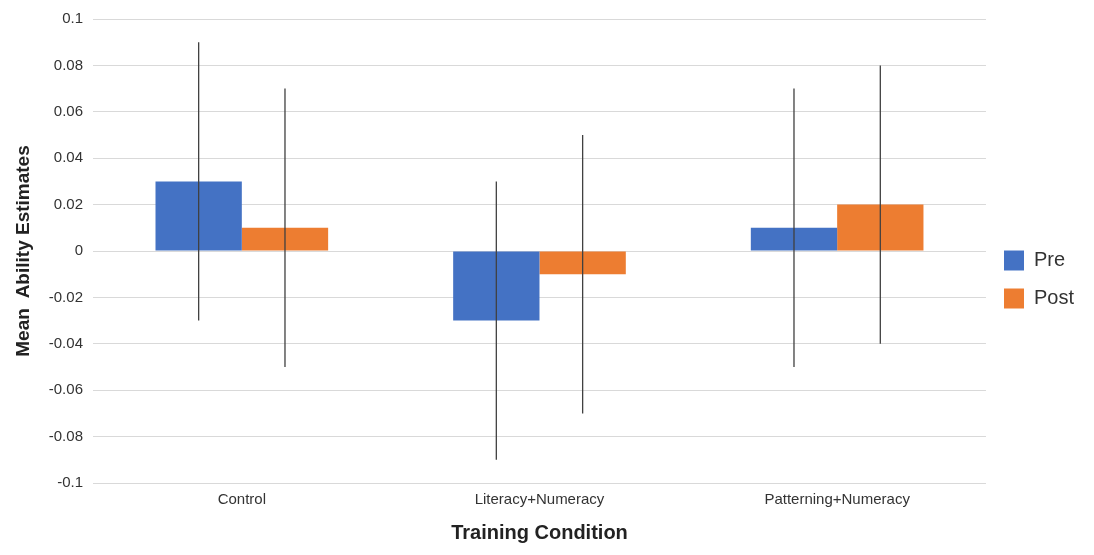  Describe the element at coordinates (837, 499) in the screenshot. I see `x-tick-label: Patterning+Numeracy` at that location.